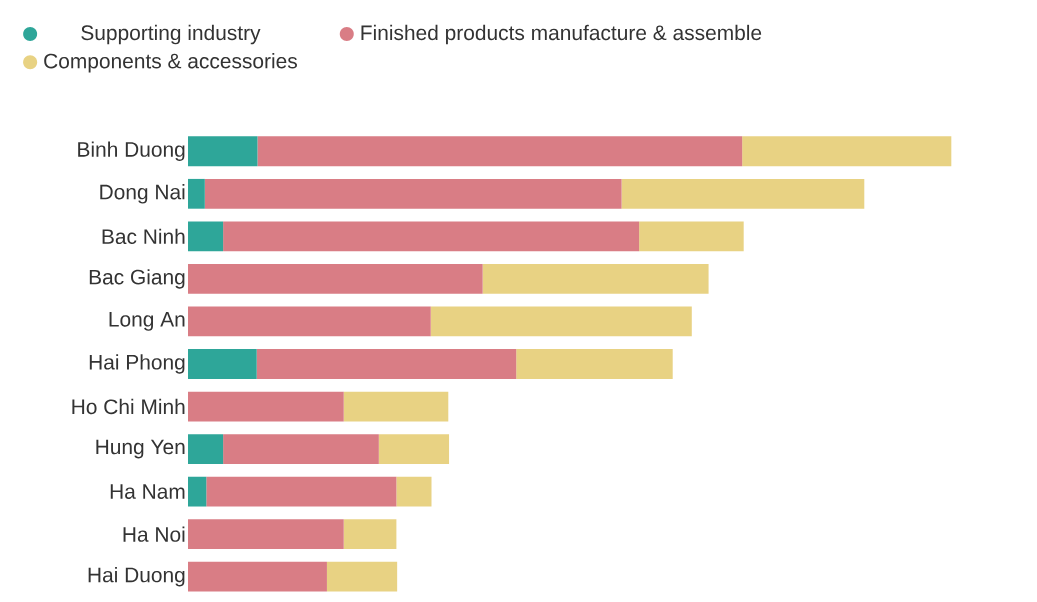 This screenshot has height=602, width=1037. Describe the element at coordinates (128, 406) in the screenshot. I see `y-tick-label: Ho Chi Minh` at that location.